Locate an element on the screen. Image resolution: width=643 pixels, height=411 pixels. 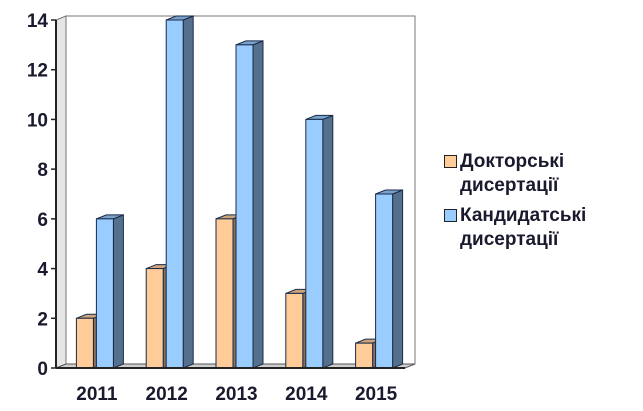
bar-candidate-2015 is located at coordinates (389, 279).